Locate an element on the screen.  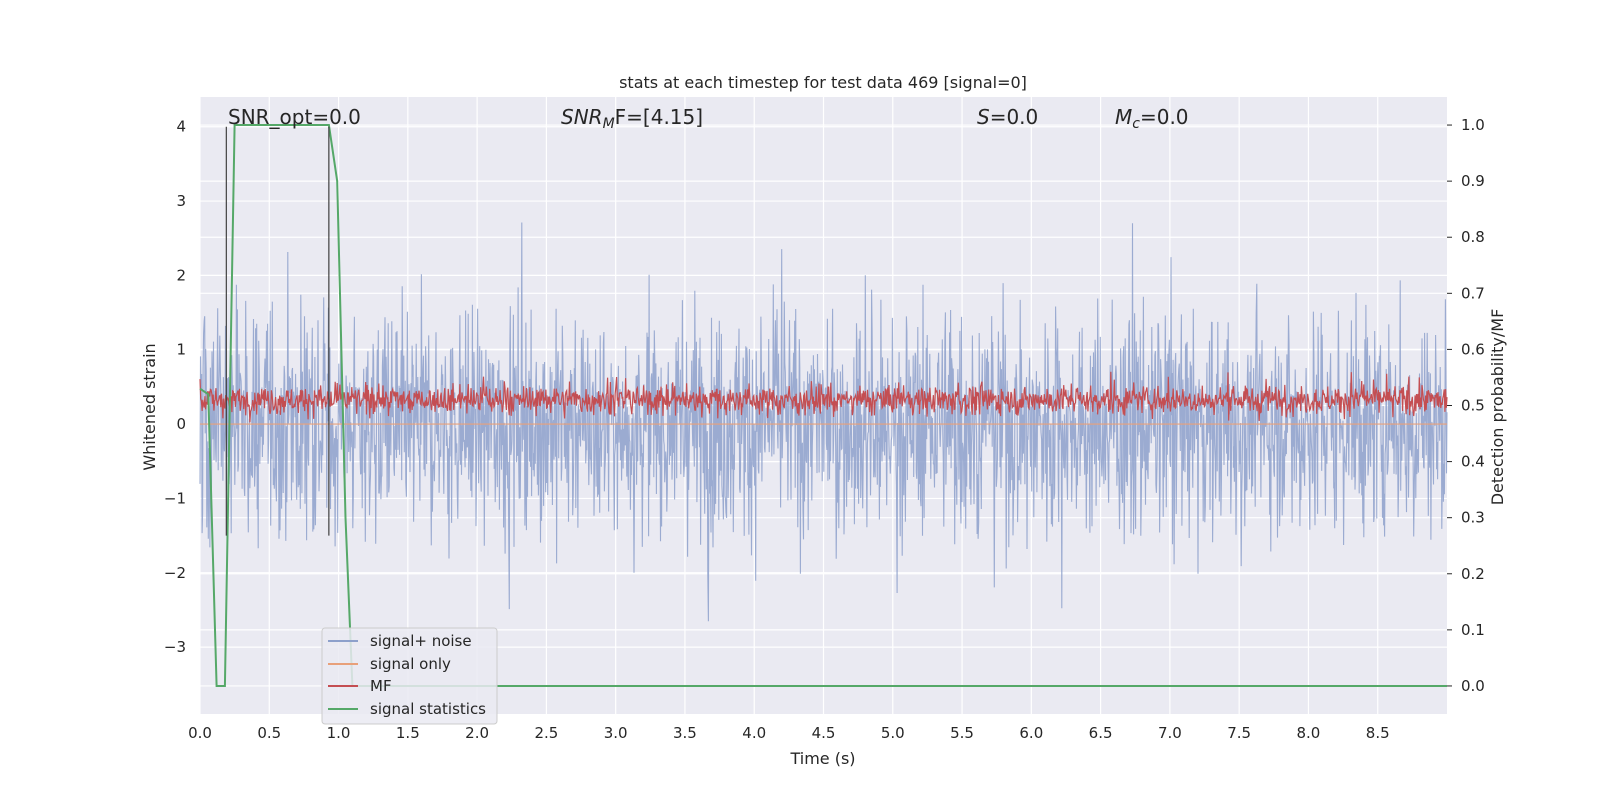
y-right-tick-label: 0.1 is located at coordinates (1473, 630).